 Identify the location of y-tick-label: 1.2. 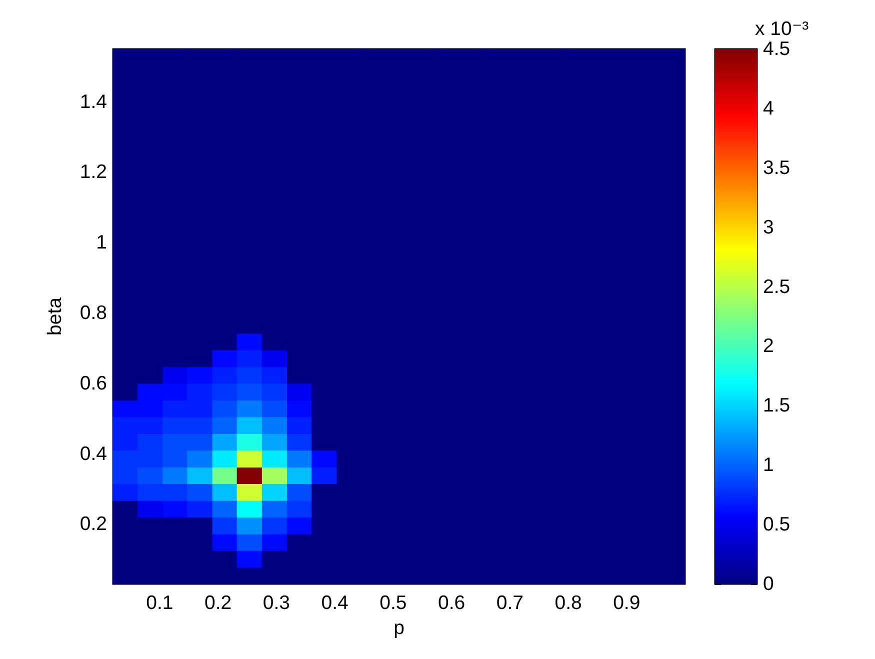
(93, 172).